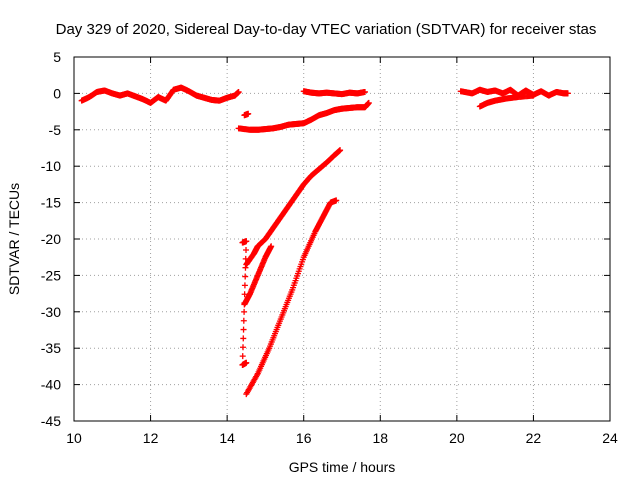  Describe the element at coordinates (227, 438) in the screenshot. I see `x-tick-label: 14` at that location.